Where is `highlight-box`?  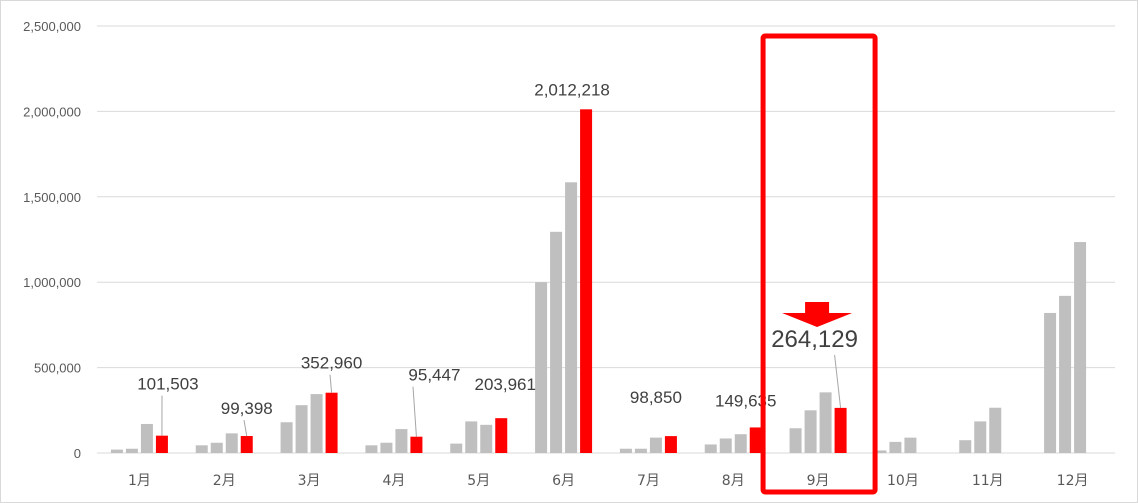
highlight-box is located at coordinates (819, 264).